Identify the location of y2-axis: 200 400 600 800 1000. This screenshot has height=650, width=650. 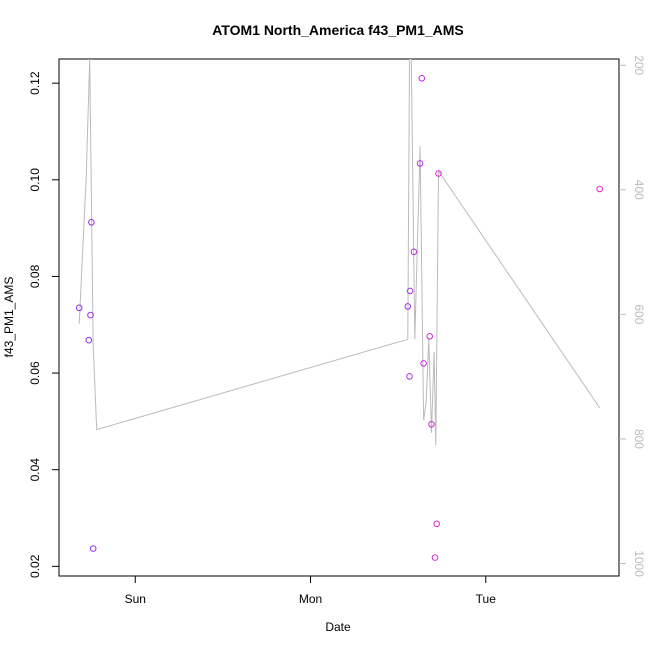
(632, 316).